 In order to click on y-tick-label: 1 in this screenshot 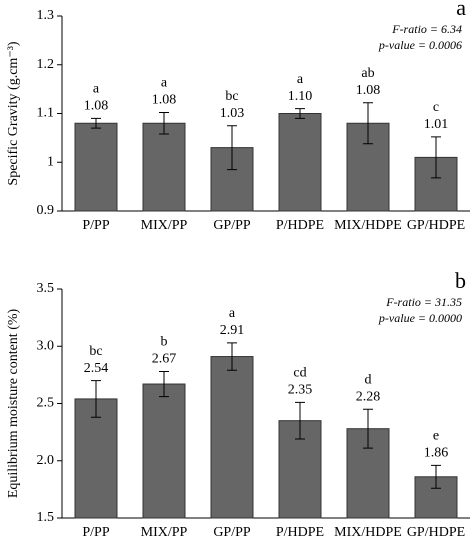, I will do `click(50, 161)`.